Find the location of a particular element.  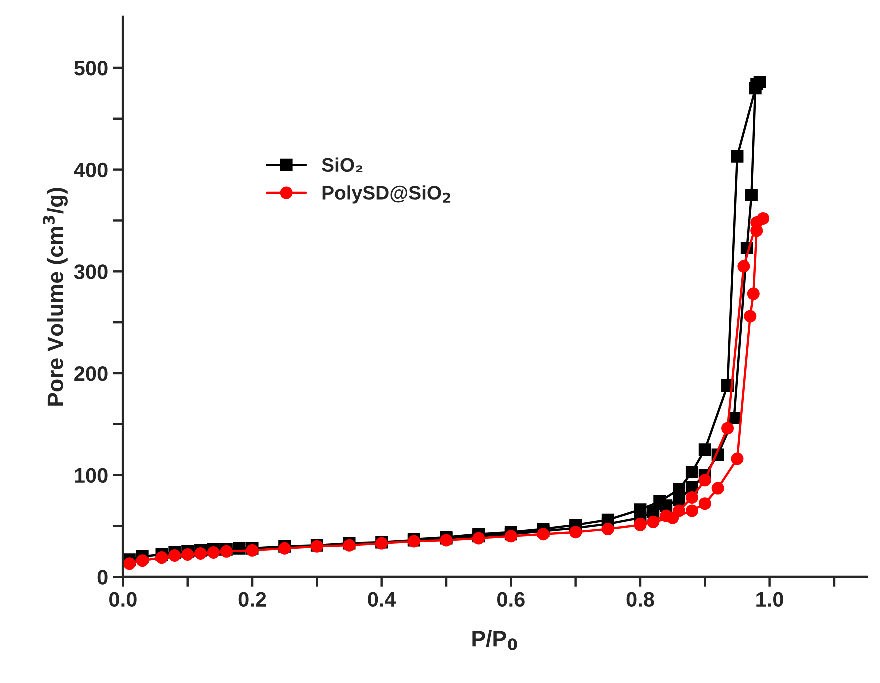

y-tick-label: 300 is located at coordinates (91, 272).